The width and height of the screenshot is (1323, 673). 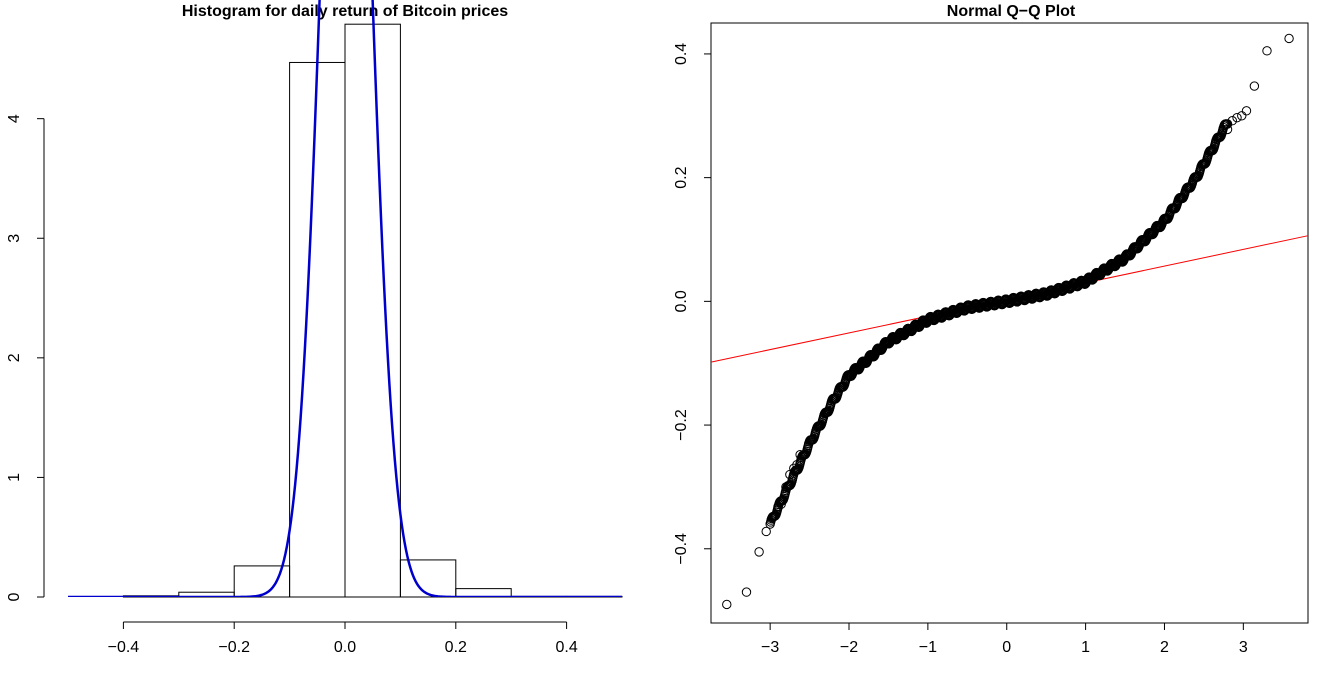 What do you see at coordinates (1164, 647) in the screenshot?
I see `qq-x-tick-label: 2` at bounding box center [1164, 647].